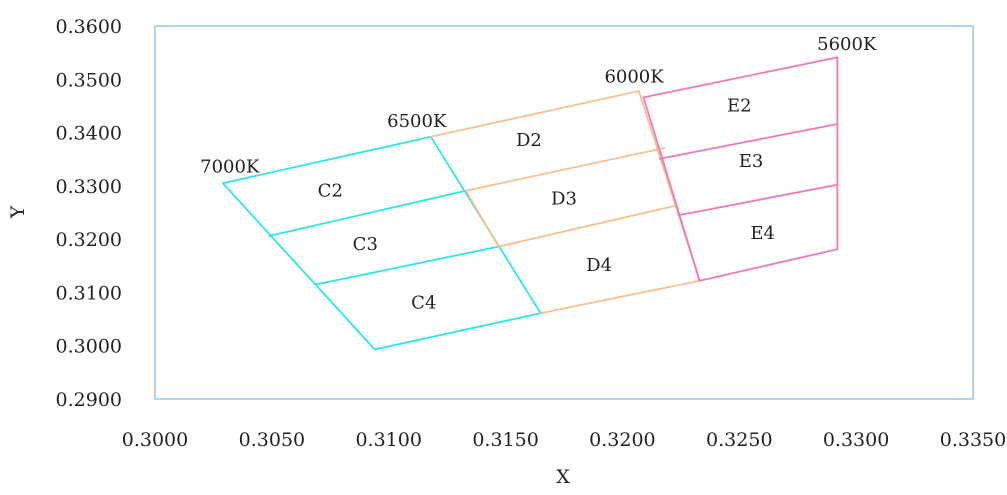  Describe the element at coordinates (762, 233) in the screenshot. I see `region-label-e4: E4` at that location.